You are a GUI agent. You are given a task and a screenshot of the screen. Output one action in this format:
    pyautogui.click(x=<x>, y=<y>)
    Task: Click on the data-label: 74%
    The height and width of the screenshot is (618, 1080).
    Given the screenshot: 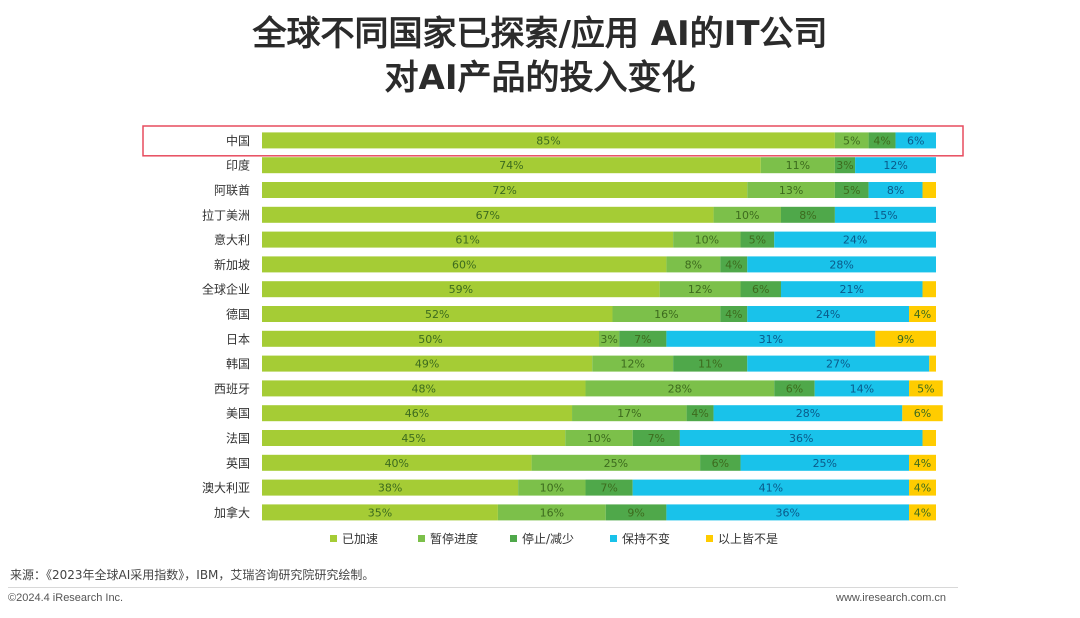 What is the action you would take?
    pyautogui.click(x=511, y=165)
    